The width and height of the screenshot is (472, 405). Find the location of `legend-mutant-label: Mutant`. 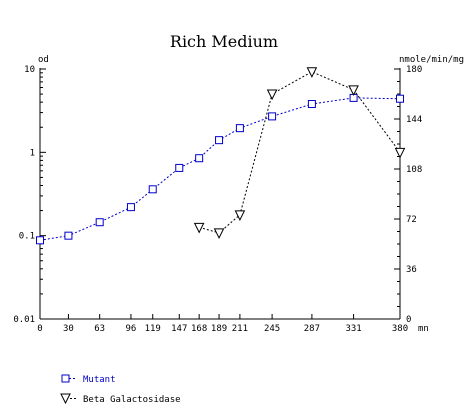

legend-mutant-label: Mutant is located at coordinates (99, 380).